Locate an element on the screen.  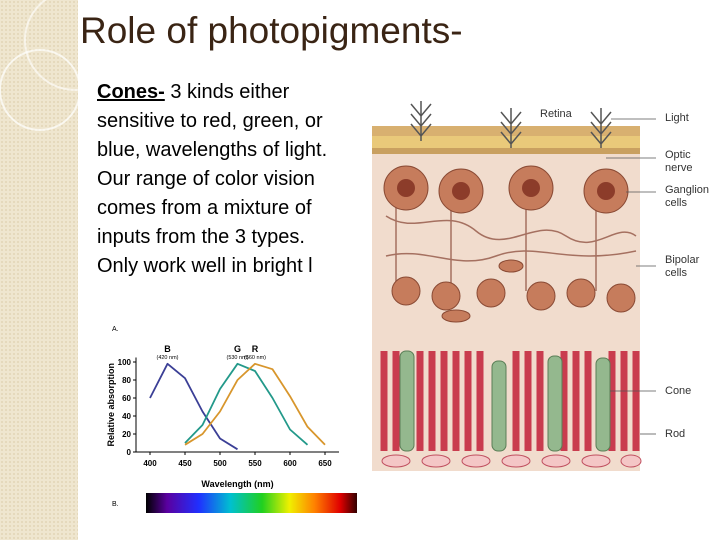
retina-label: Cone is located at coordinates (678, 391).